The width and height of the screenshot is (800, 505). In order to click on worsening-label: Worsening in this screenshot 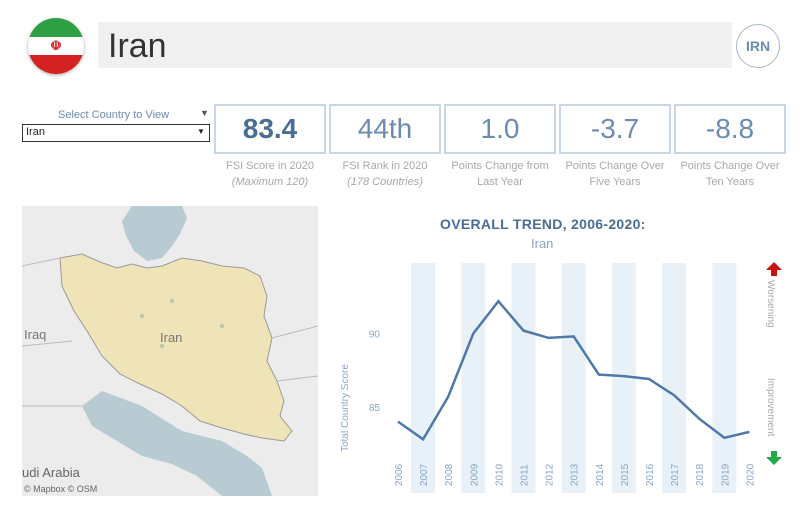, I will do `click(770, 304)`.